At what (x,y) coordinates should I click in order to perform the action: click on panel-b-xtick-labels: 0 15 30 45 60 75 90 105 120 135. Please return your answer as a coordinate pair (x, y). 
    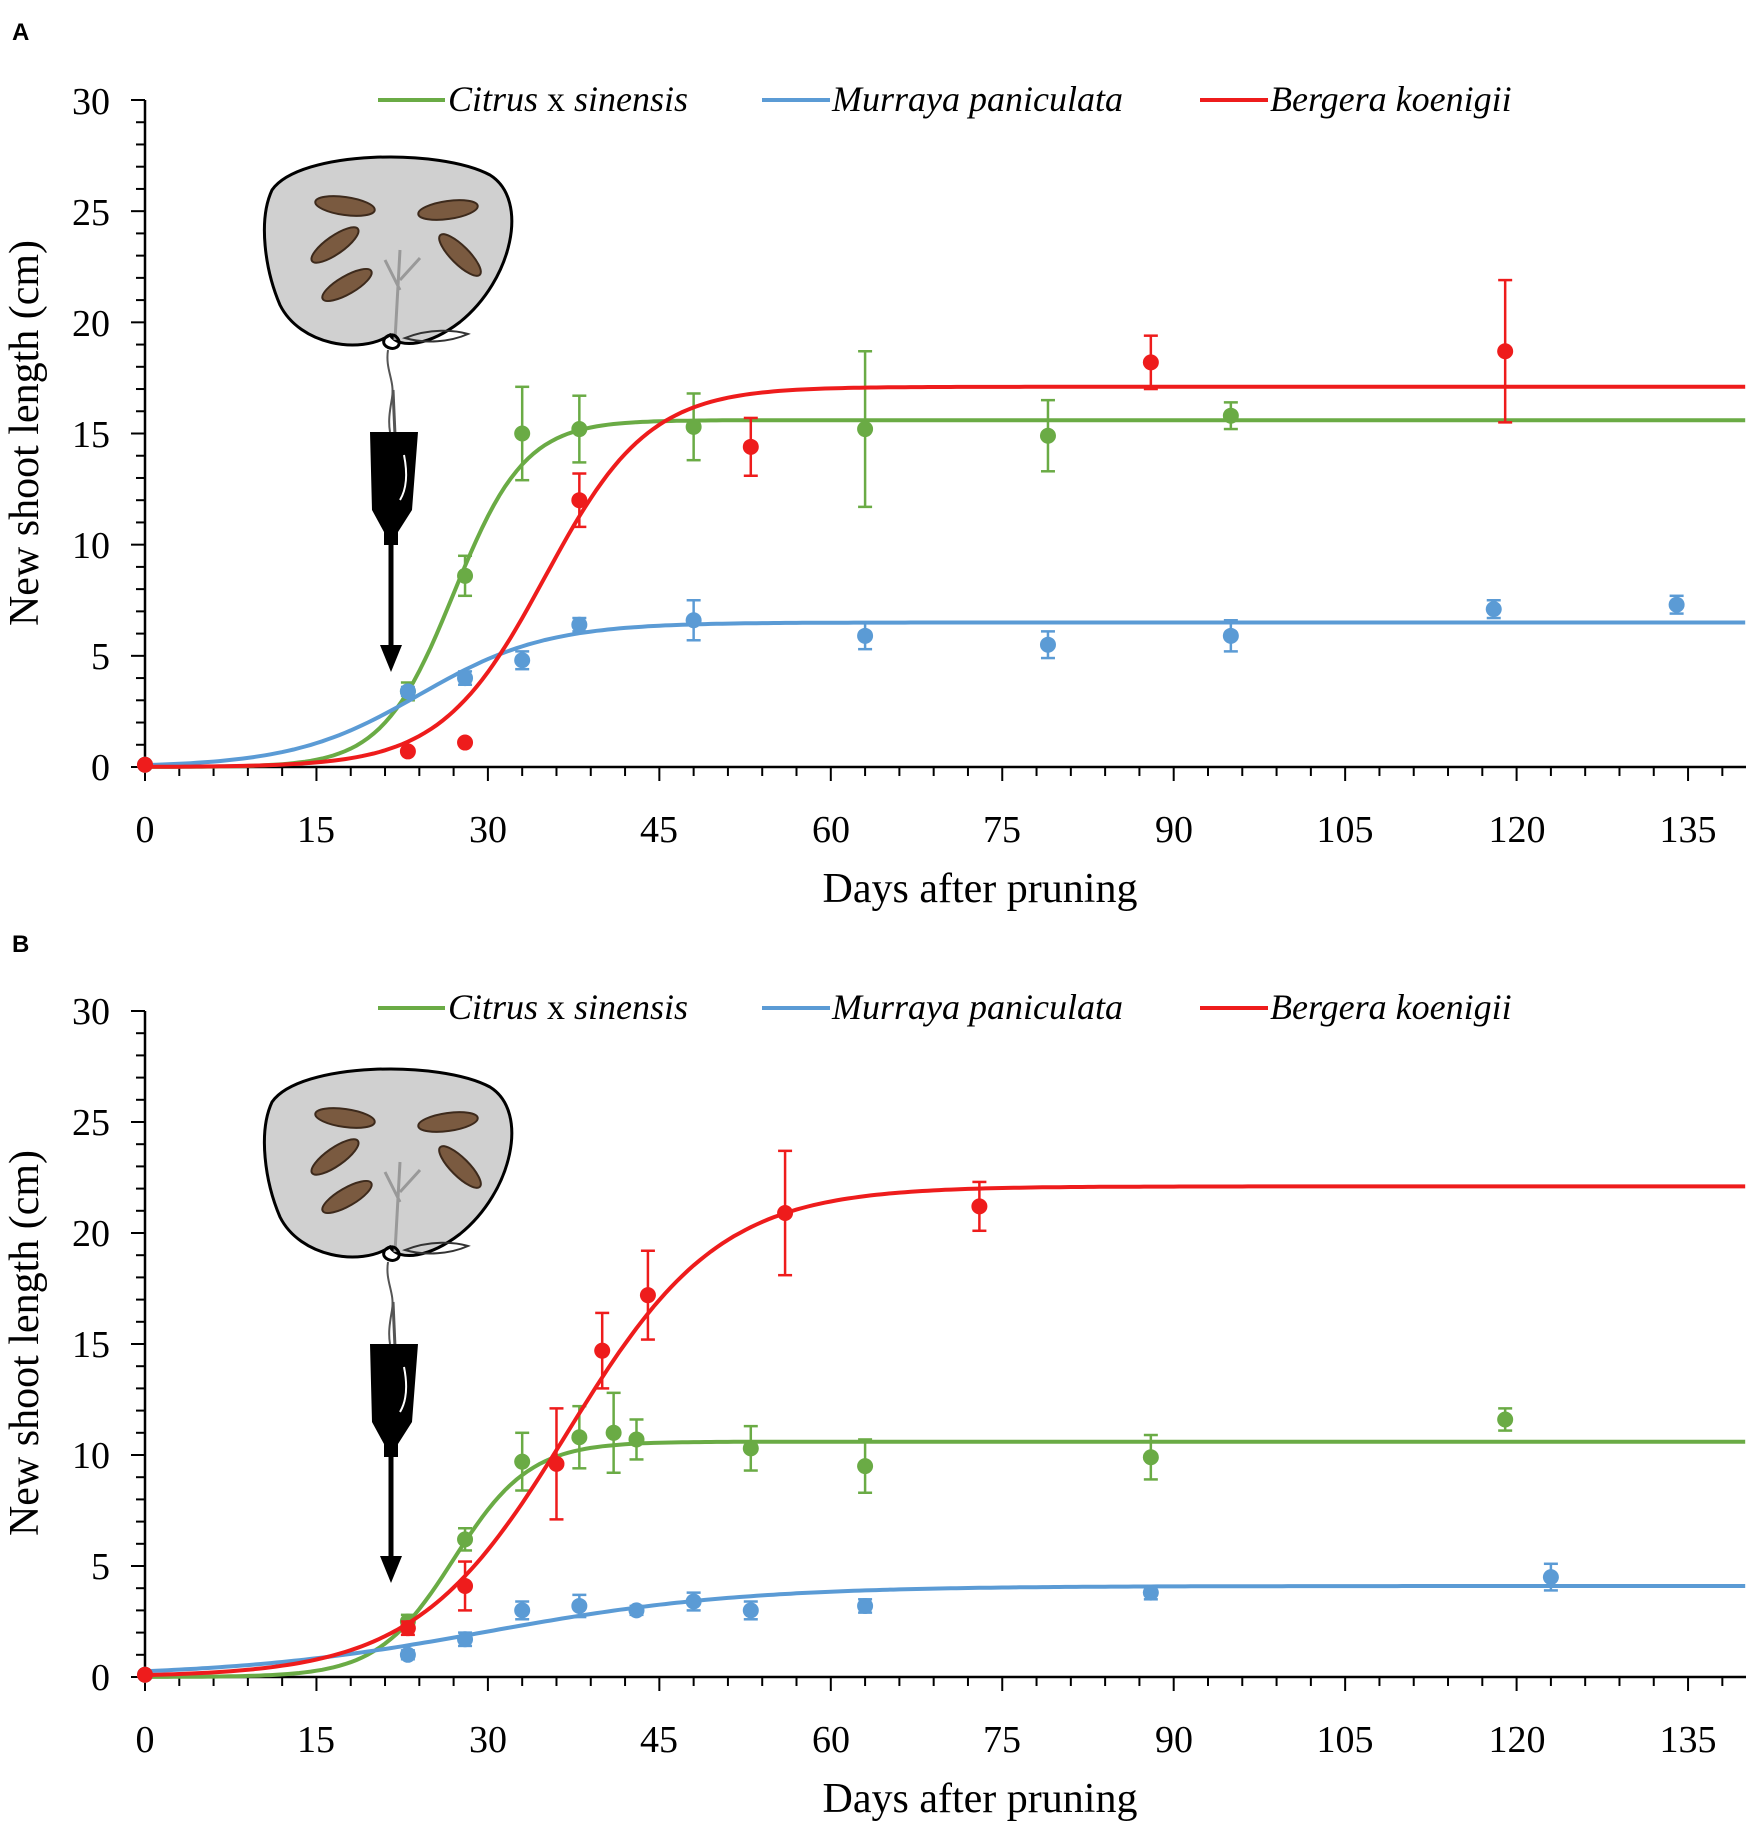
    Looking at the image, I should click on (926, 1740).